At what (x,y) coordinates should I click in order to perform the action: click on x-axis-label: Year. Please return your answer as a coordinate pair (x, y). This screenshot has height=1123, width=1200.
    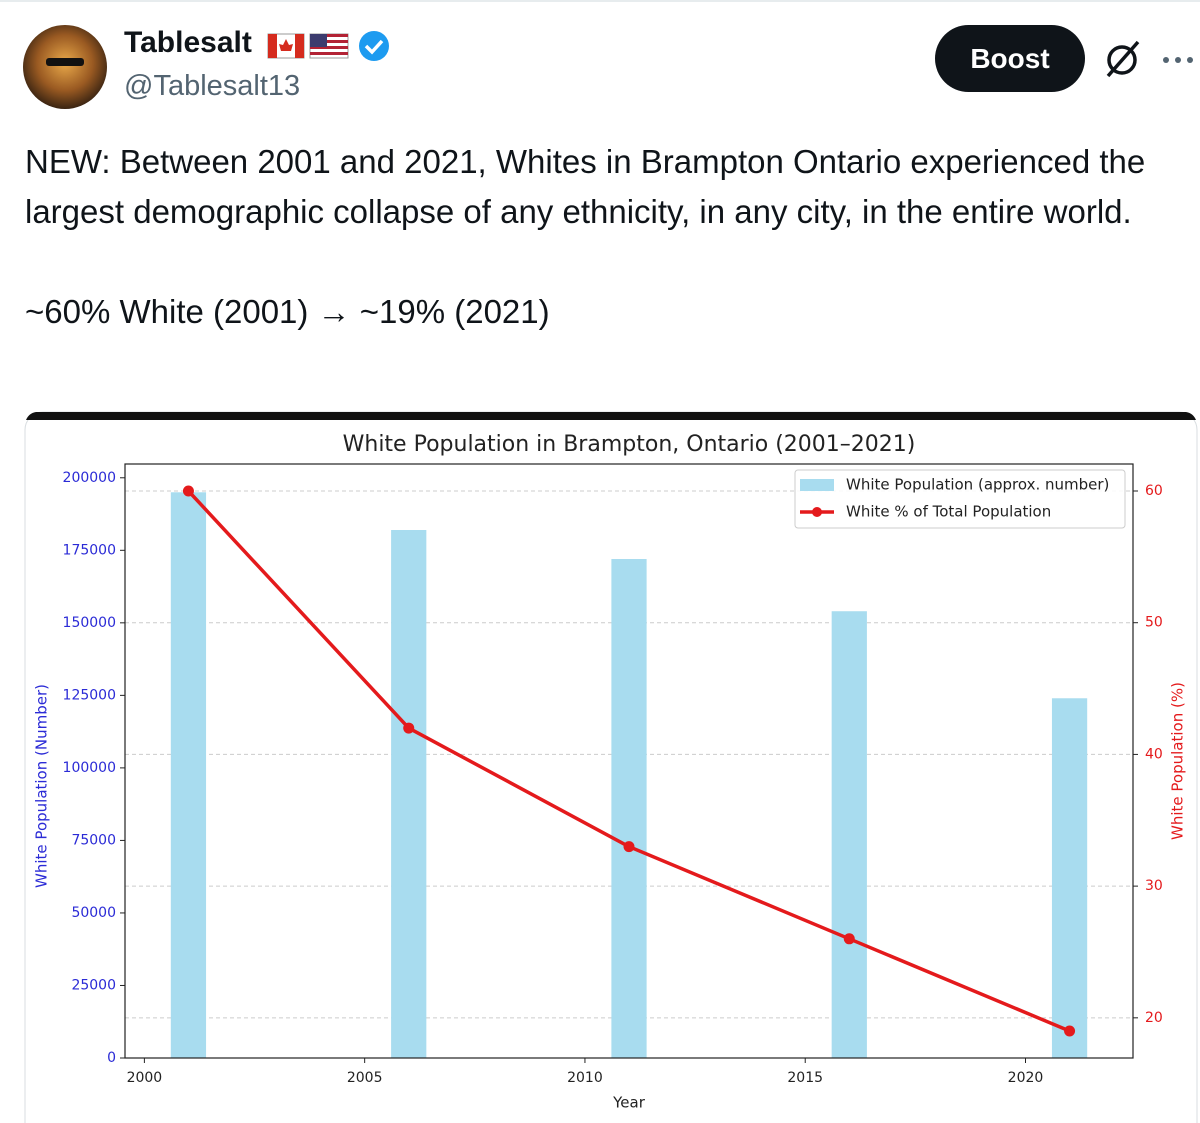
    Looking at the image, I should click on (629, 1103).